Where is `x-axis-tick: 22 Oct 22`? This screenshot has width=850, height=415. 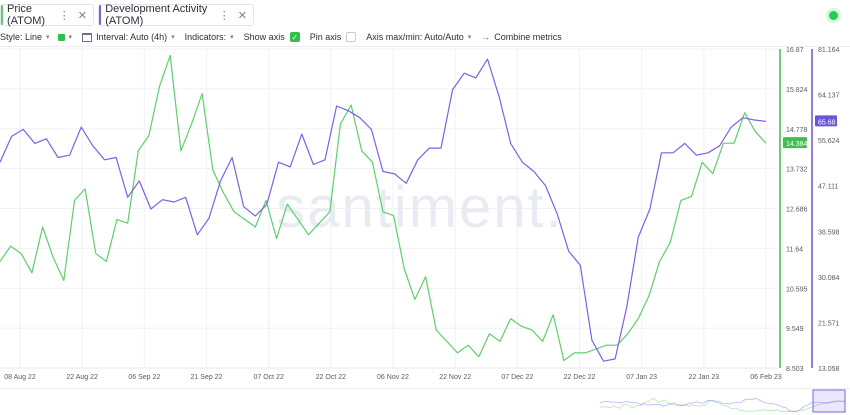 x-axis-tick: 22 Oct 22 is located at coordinates (331, 377).